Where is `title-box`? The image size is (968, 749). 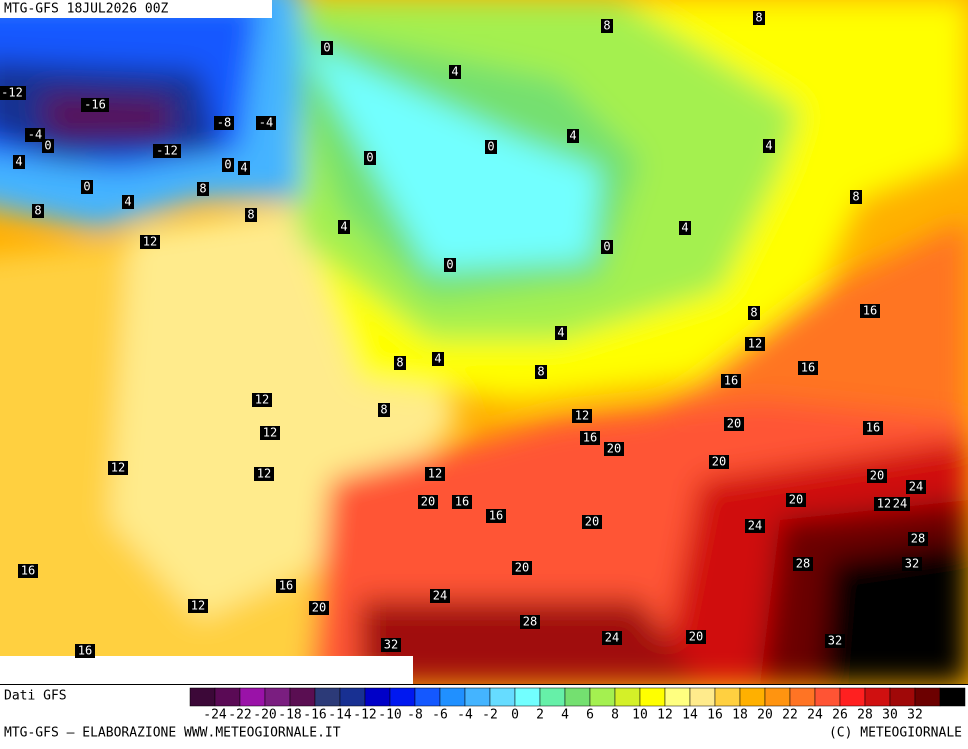
title-box is located at coordinates (136, 9).